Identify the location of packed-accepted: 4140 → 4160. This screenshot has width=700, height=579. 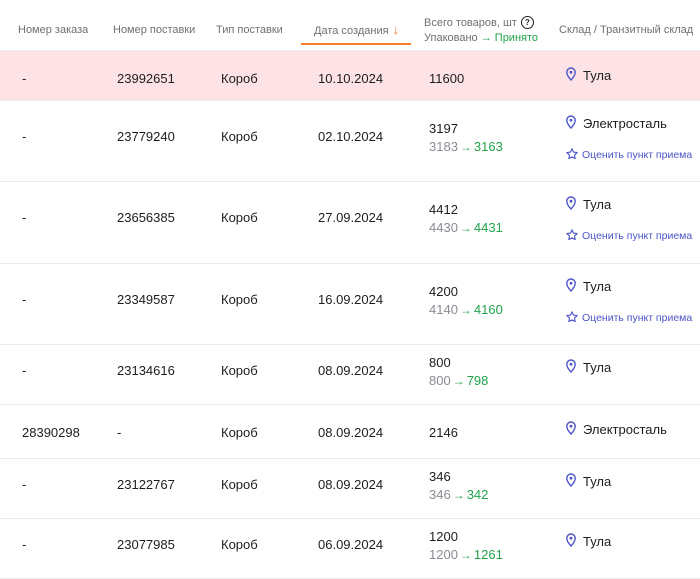
(466, 309).